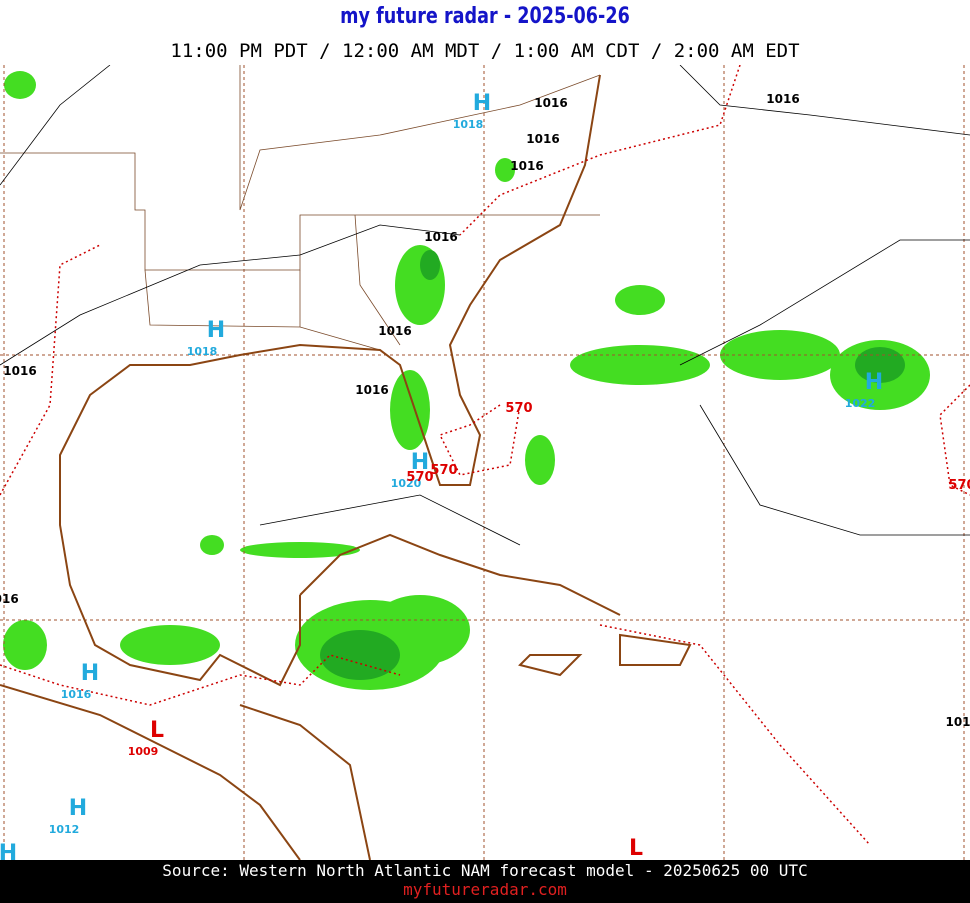  What do you see at coordinates (143, 751) in the screenshot?
I see `pressure-value: 1009` at bounding box center [143, 751].